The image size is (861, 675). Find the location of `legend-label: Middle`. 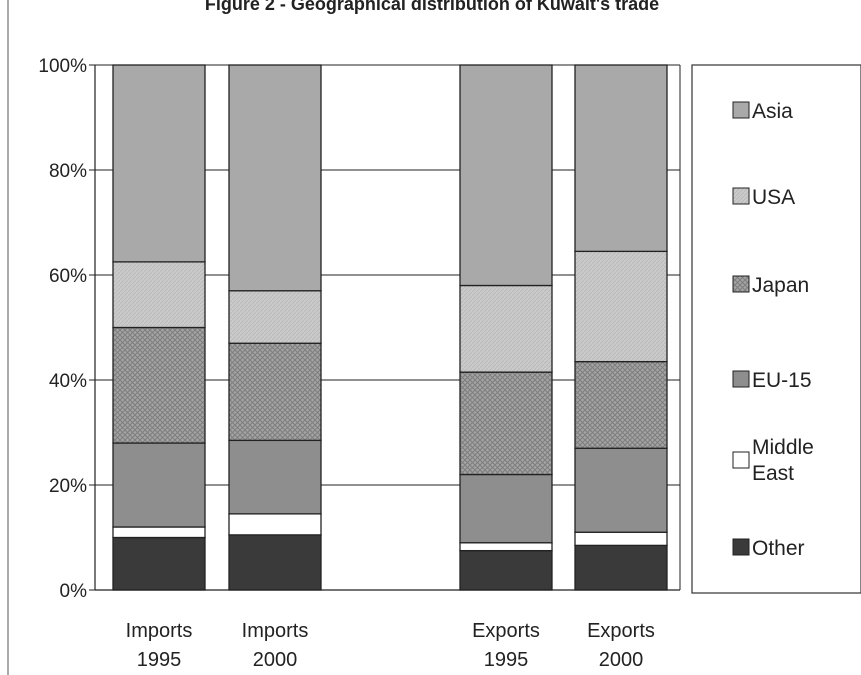

legend-label: Middle is located at coordinates (783, 447).